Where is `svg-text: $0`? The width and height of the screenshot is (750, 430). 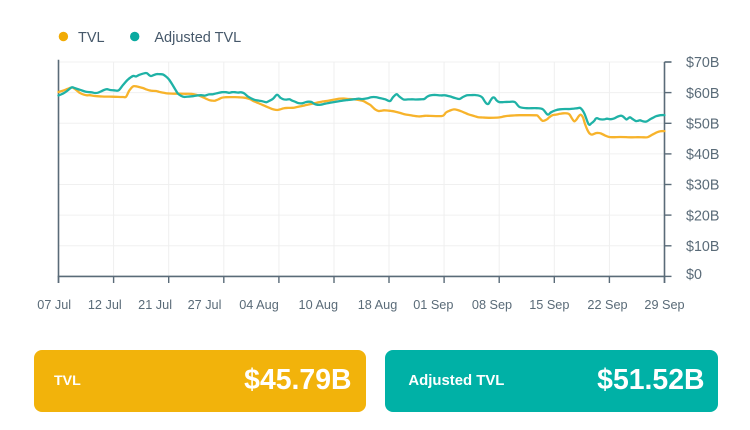
svg-text: $0 is located at coordinates (694, 275).